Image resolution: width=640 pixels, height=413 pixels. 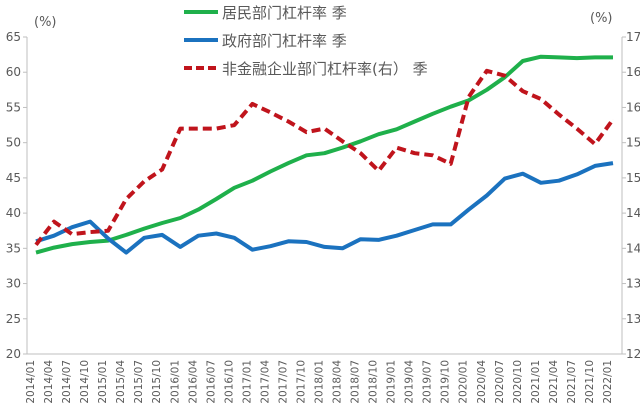 What do you see at coordinates (247, 382) in the screenshot?
I see `x-tick-label: 2017/01` at bounding box center [247, 382].